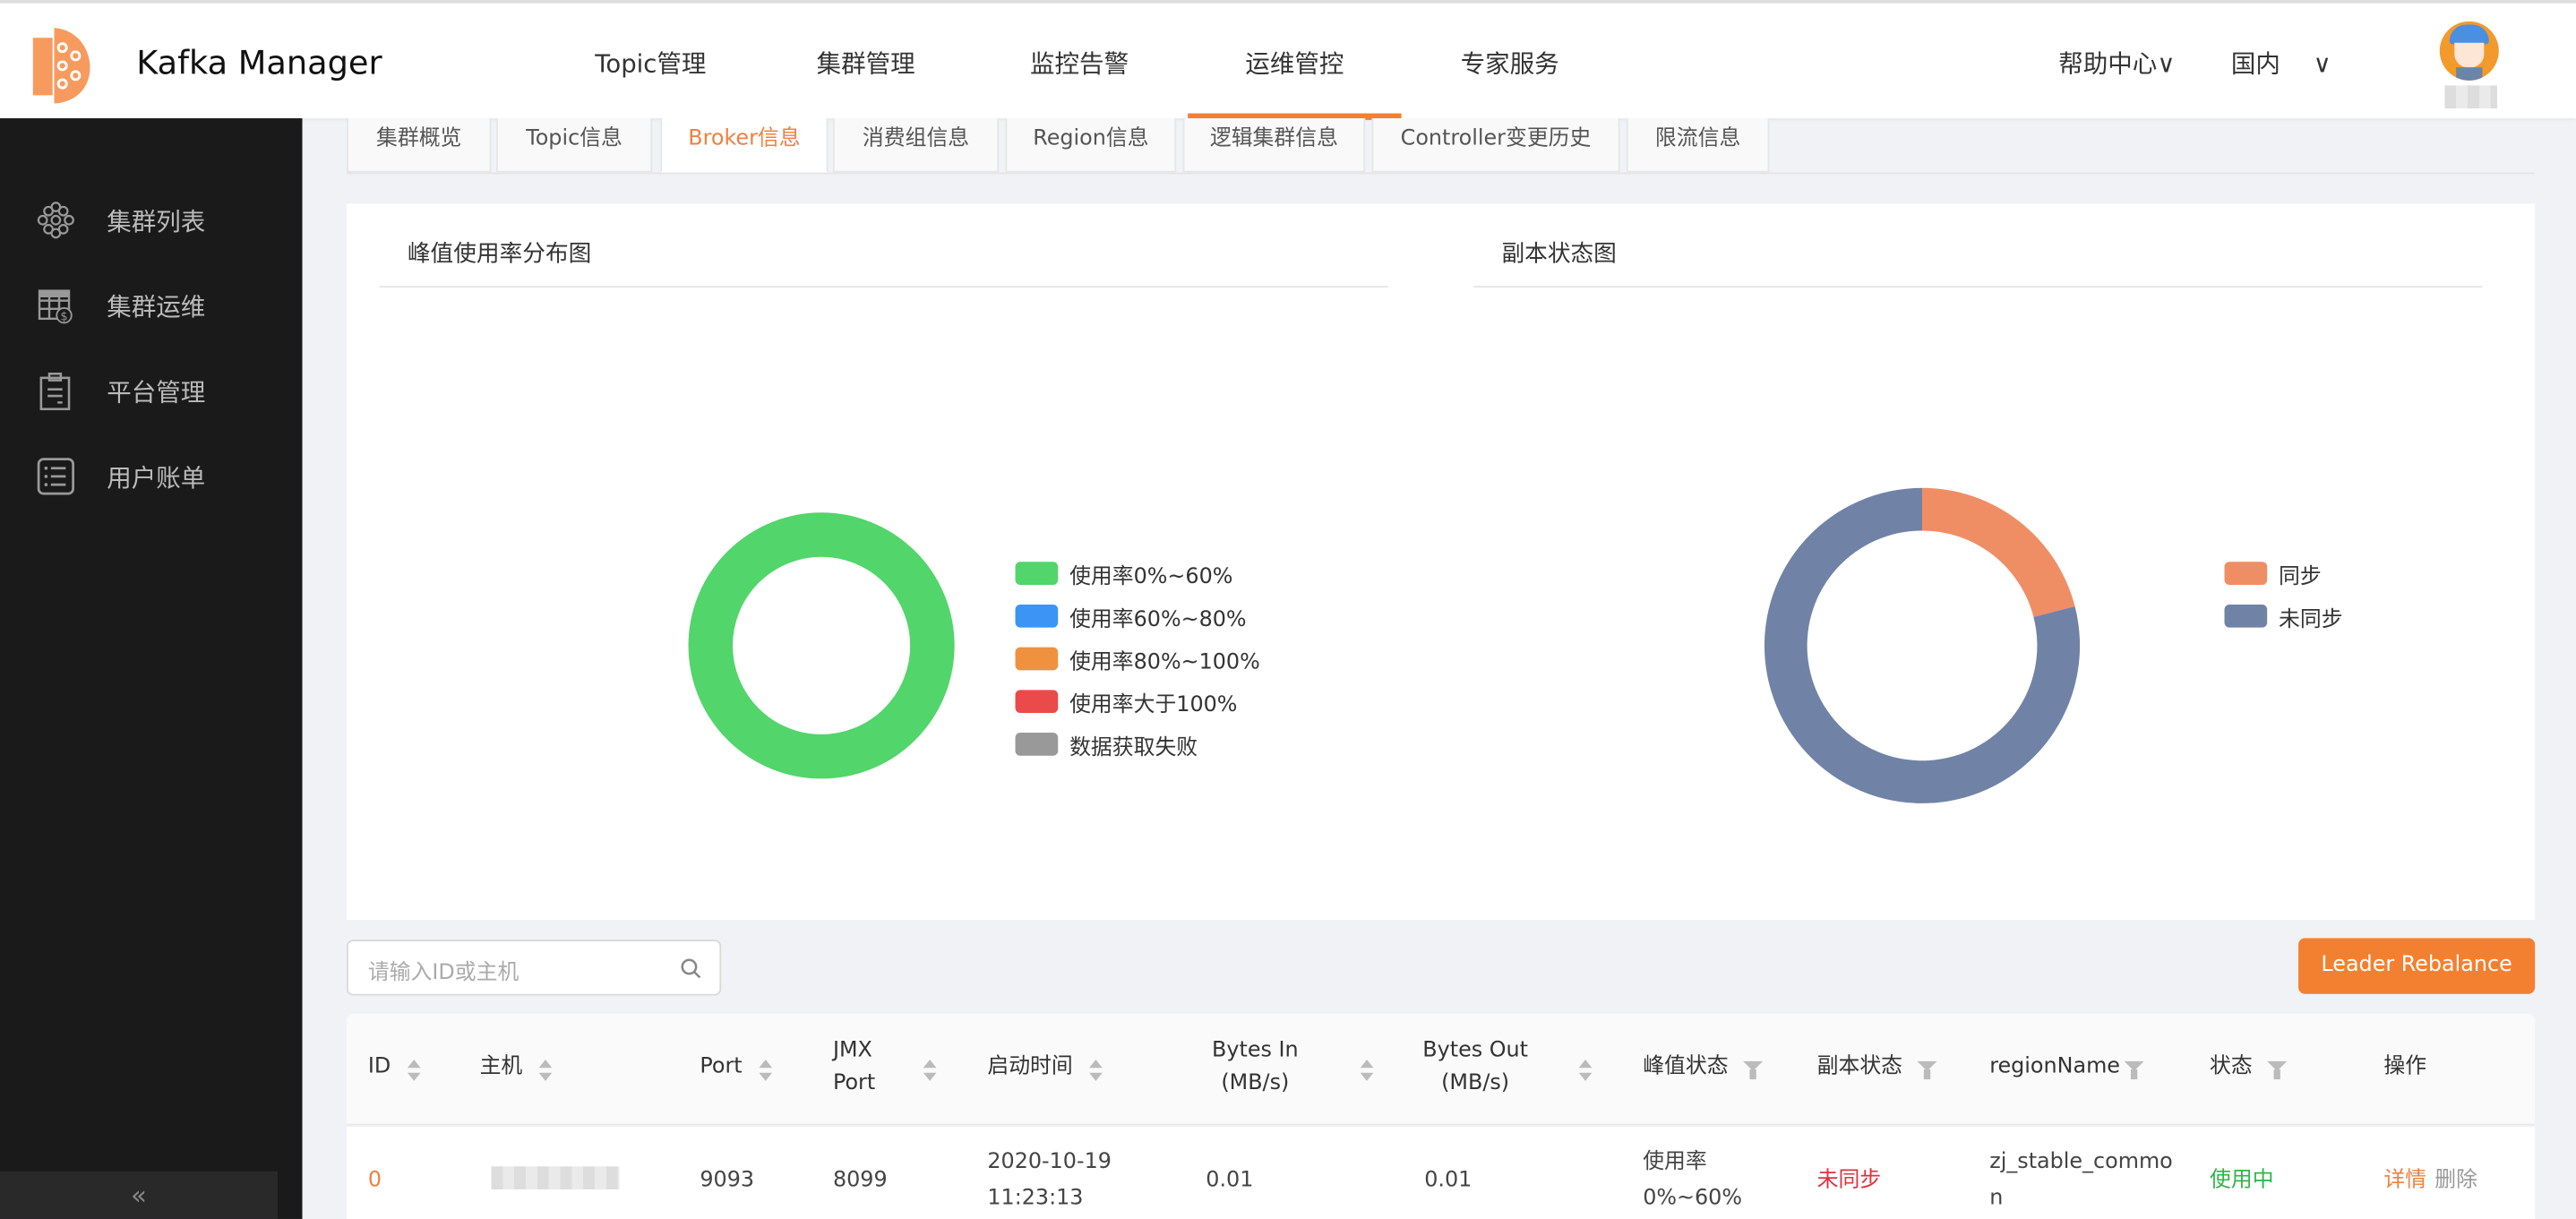  I want to click on nav-topic: Topic管理, so click(651, 65).